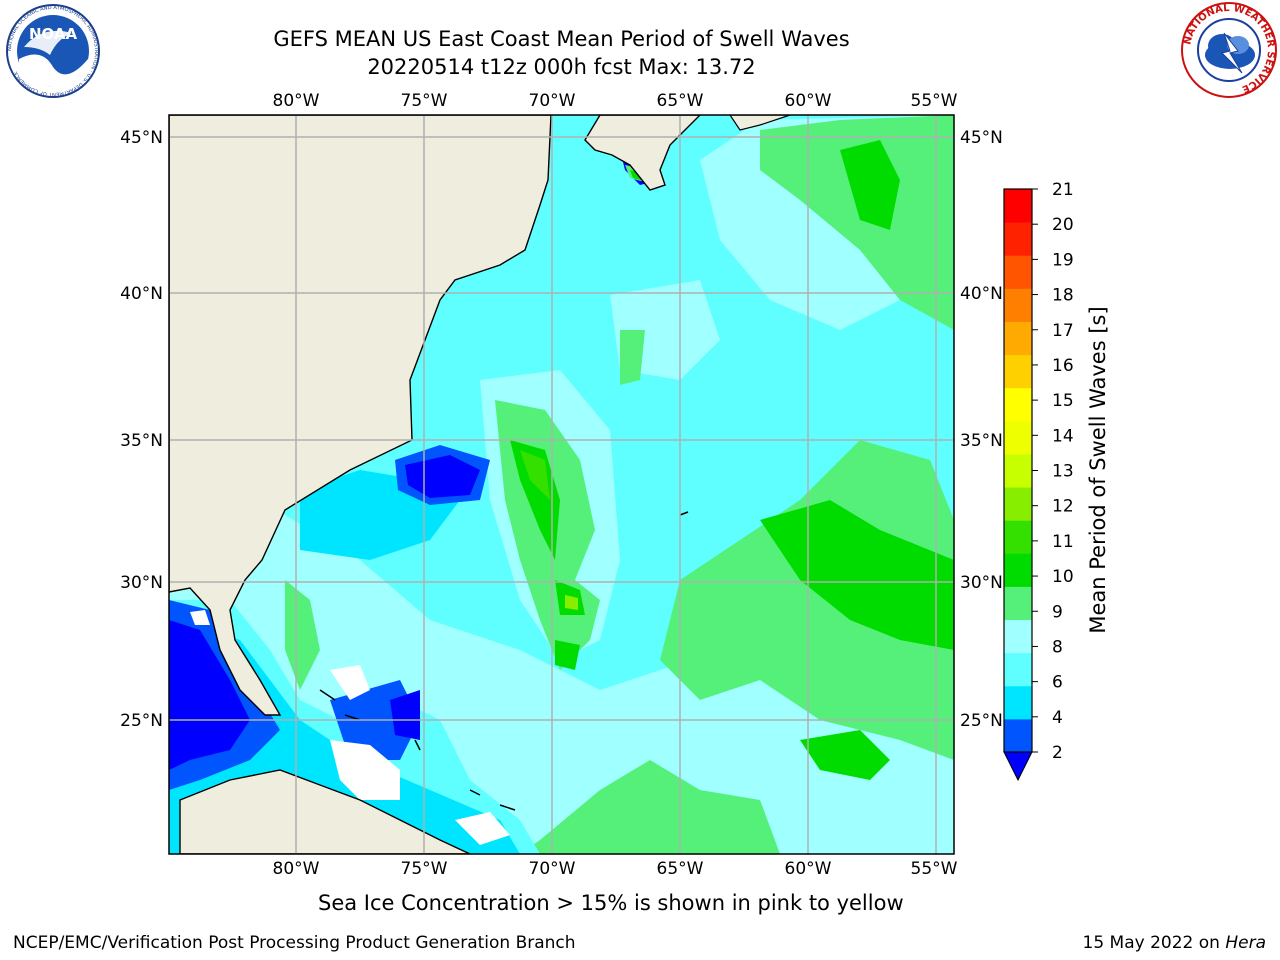 This screenshot has width=1280, height=960. What do you see at coordinates (1063, 507) in the screenshot?
I see `colorbar-tick-label: 12` at bounding box center [1063, 507].